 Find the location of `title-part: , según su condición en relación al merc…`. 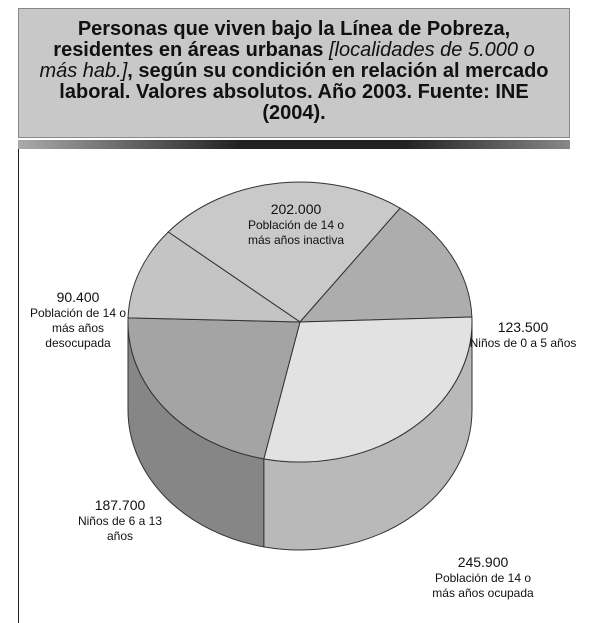

title-part: , según su condición en relación al merc… is located at coordinates (304, 92).